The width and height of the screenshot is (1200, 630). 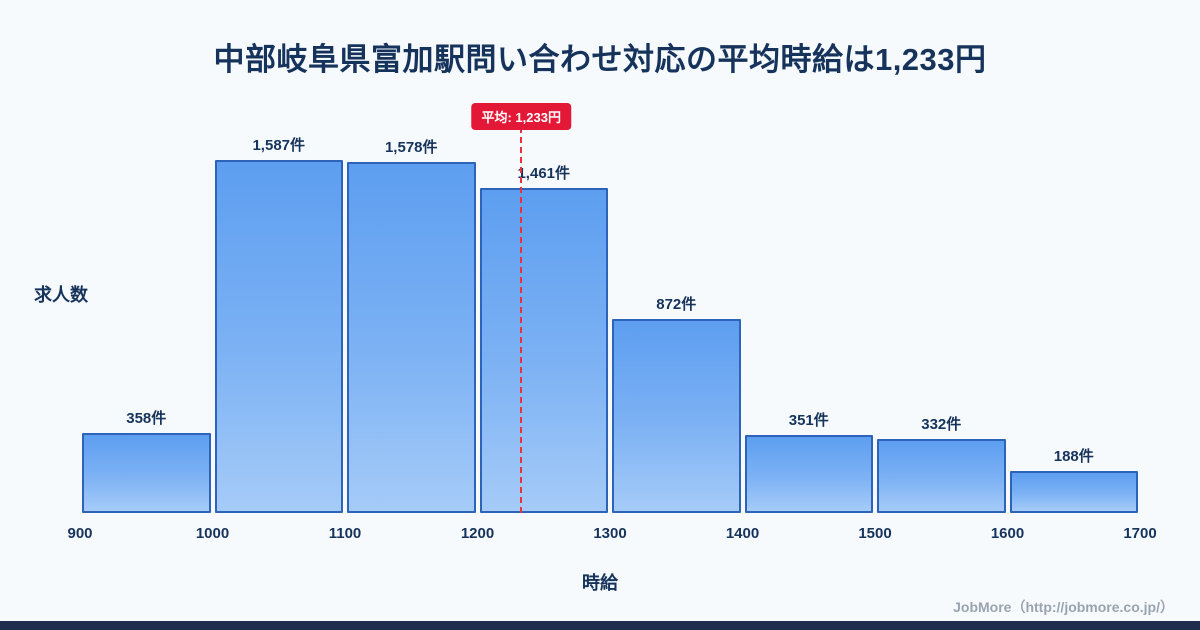 What do you see at coordinates (875, 533) in the screenshot?
I see `x-axis-tick-label: 1500` at bounding box center [875, 533].